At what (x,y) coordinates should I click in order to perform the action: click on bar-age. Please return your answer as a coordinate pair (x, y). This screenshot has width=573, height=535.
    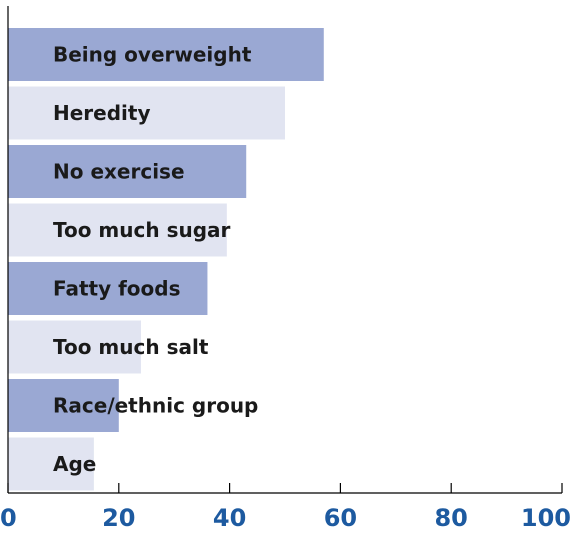
    Looking at the image, I should click on (51, 464).